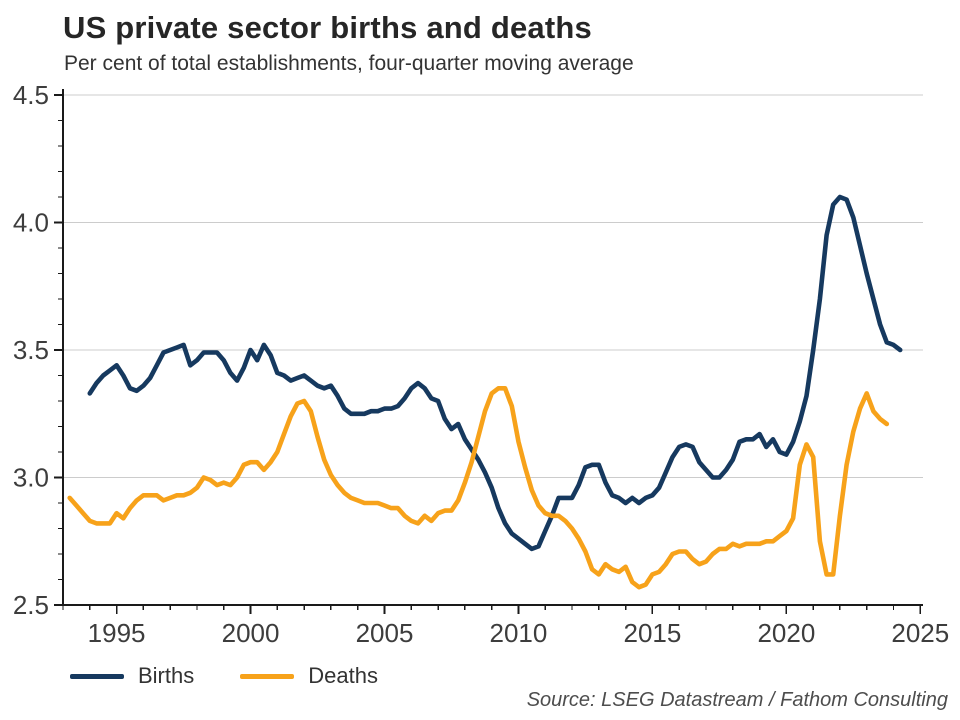 This screenshot has height=720, width=960. I want to click on legend: Births Deaths, so click(224, 676).